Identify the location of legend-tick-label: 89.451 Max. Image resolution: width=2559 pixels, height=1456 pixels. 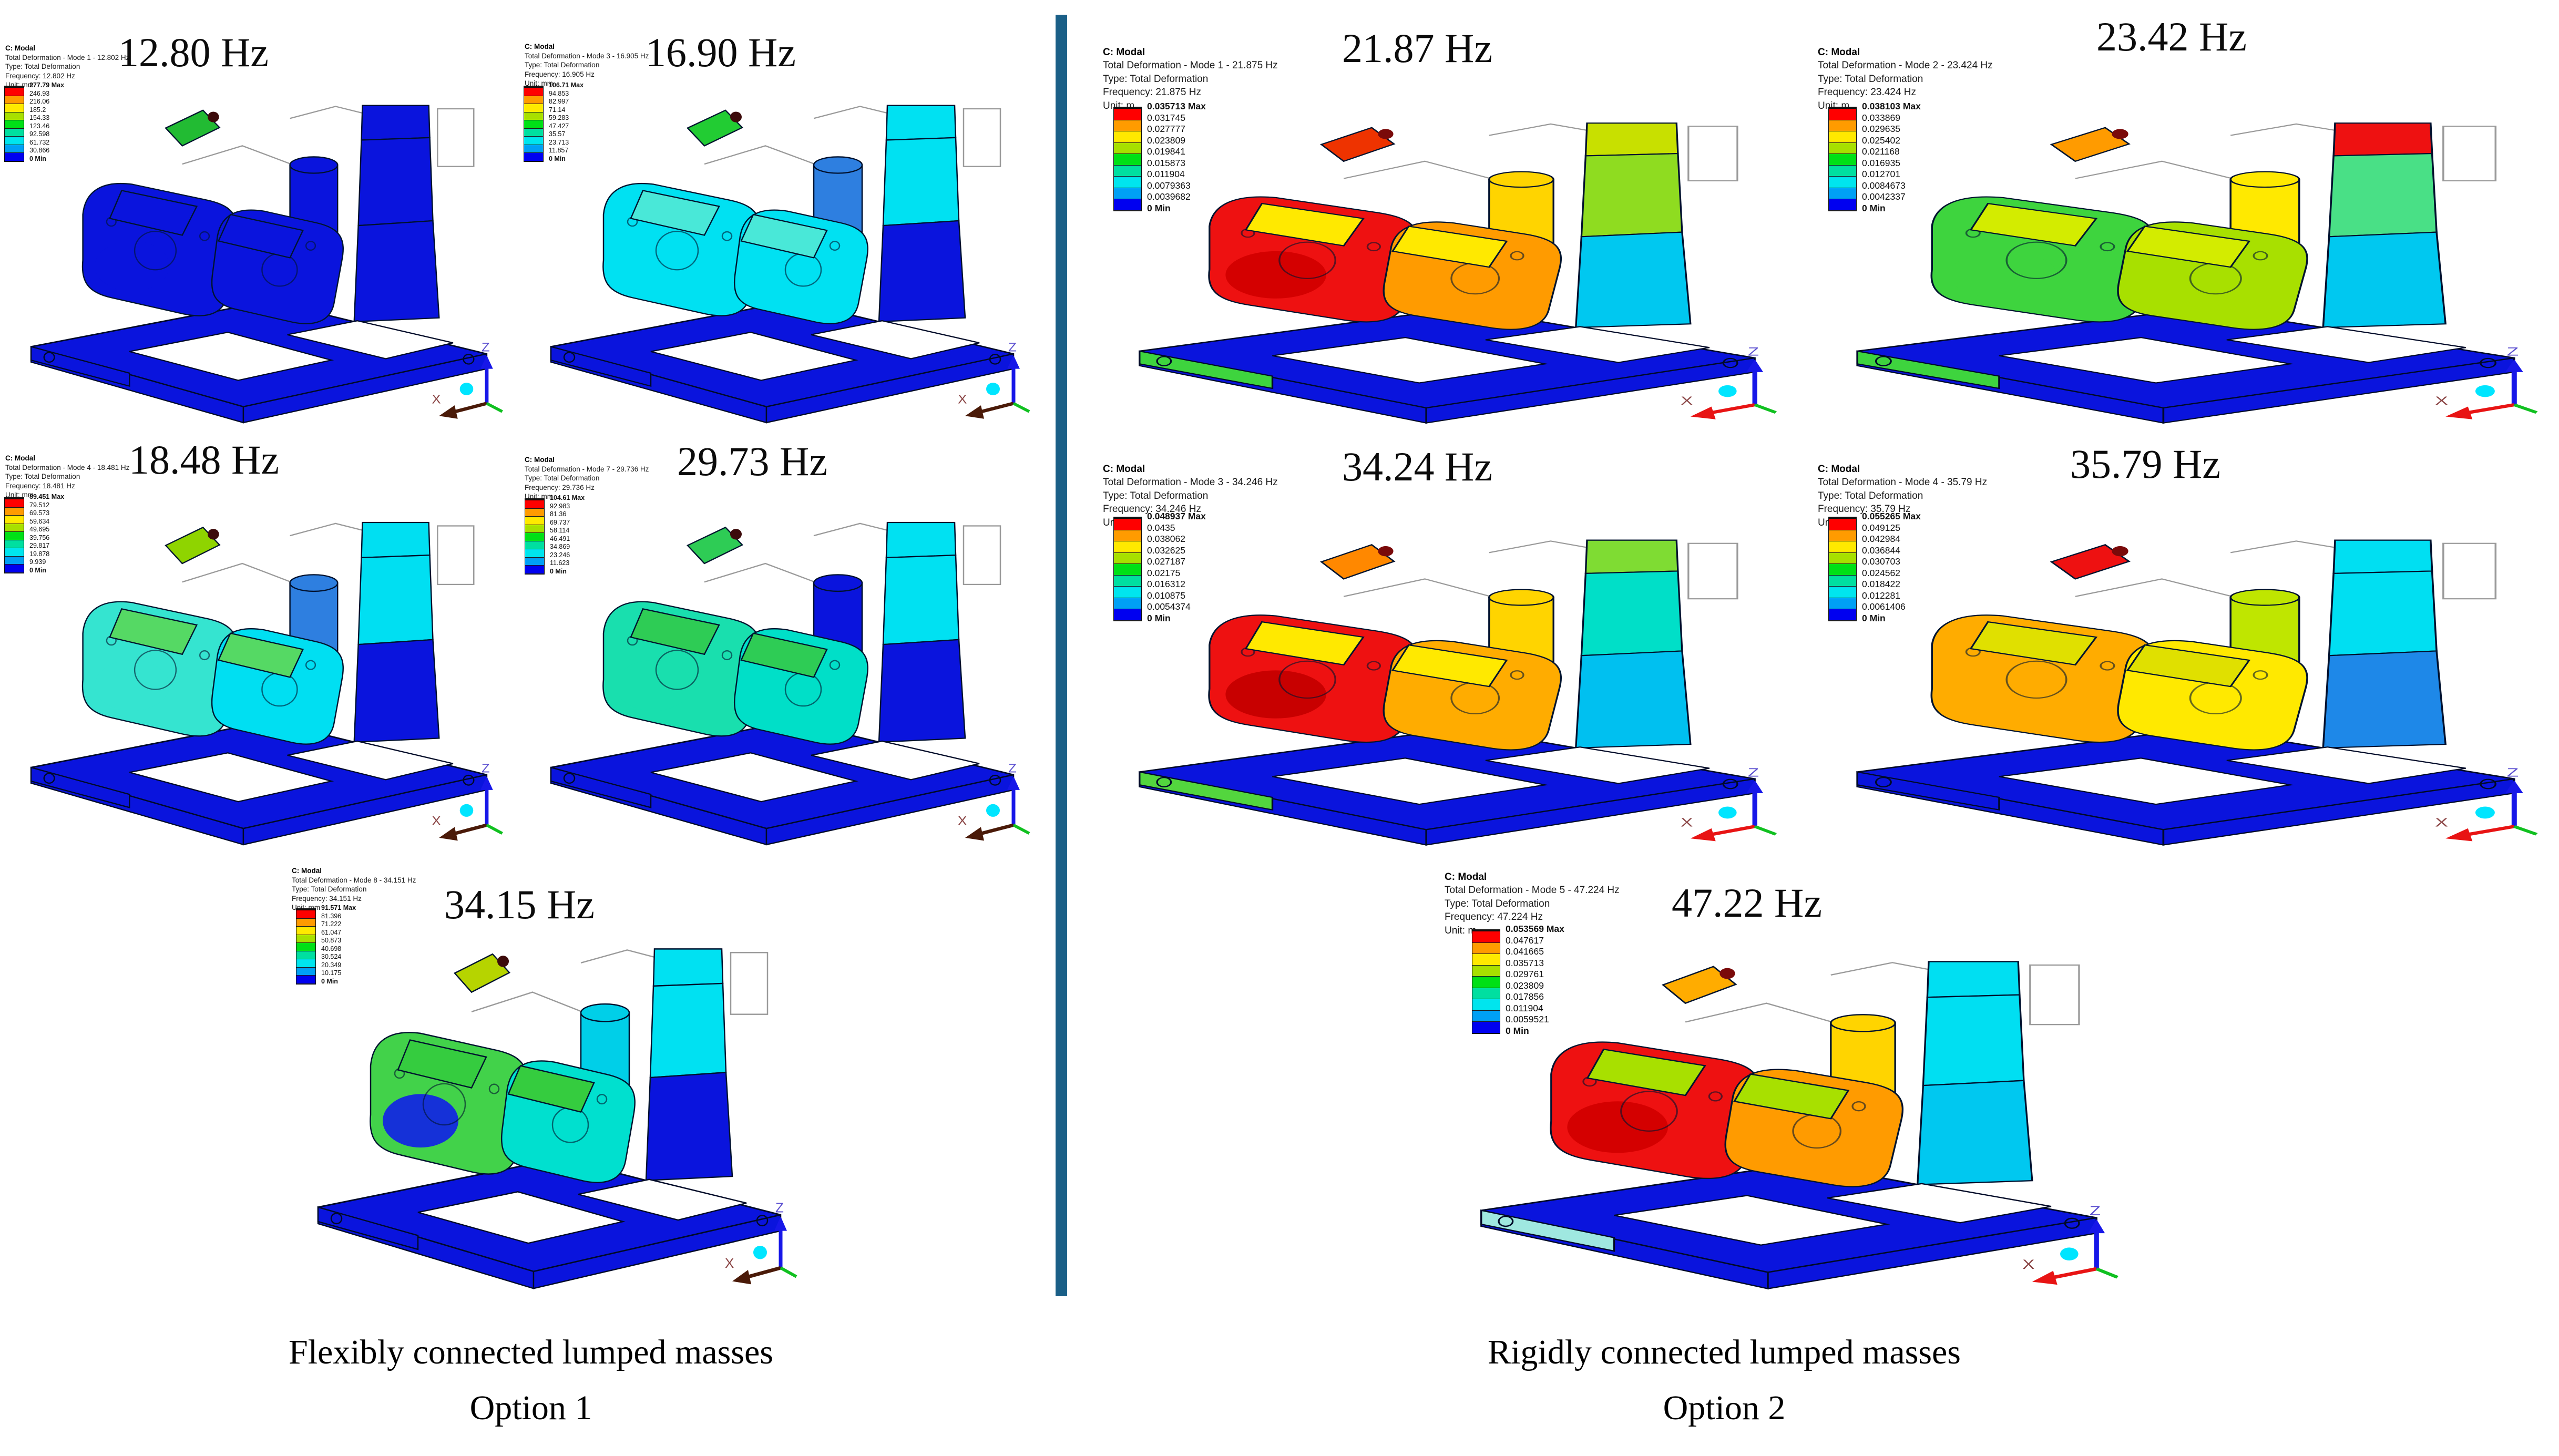
(47, 497).